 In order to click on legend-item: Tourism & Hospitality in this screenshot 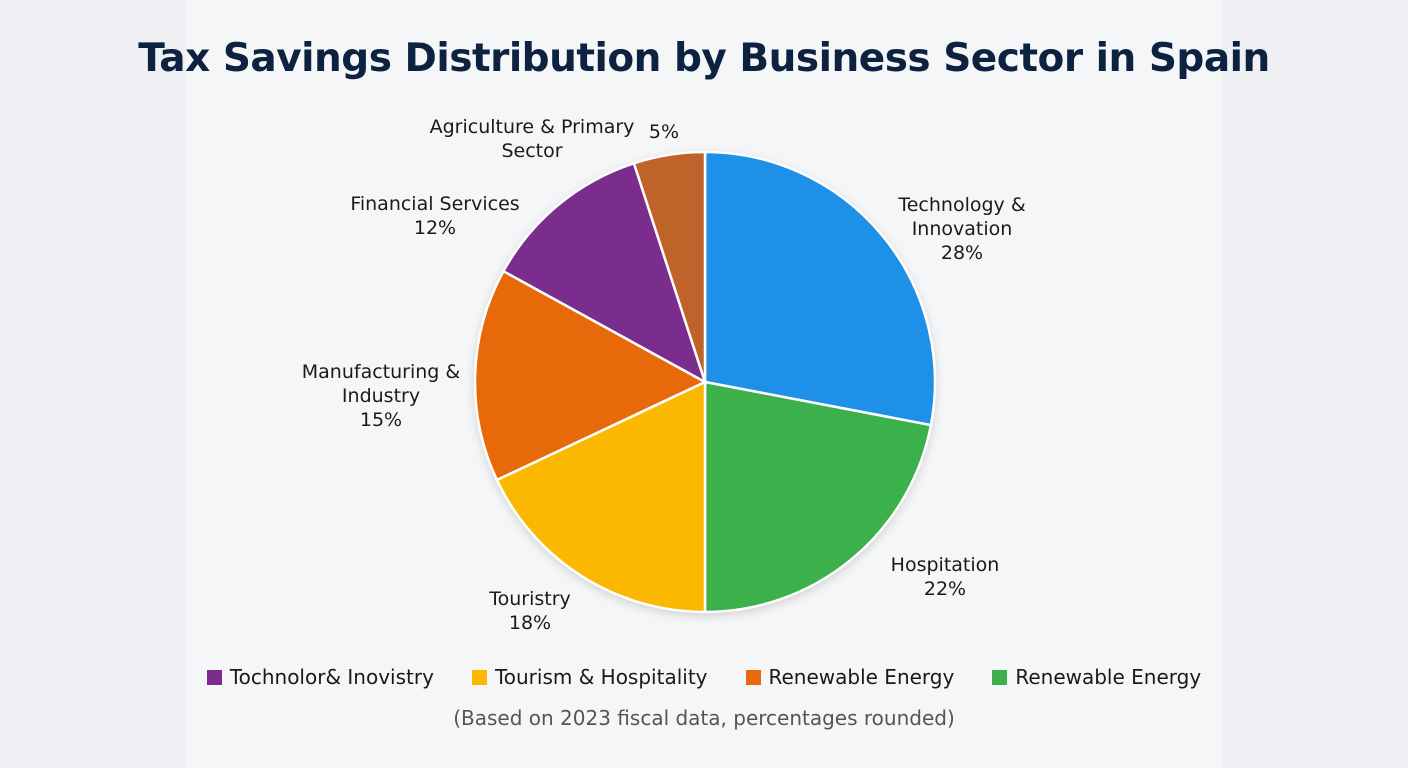, I will do `click(589, 677)`.